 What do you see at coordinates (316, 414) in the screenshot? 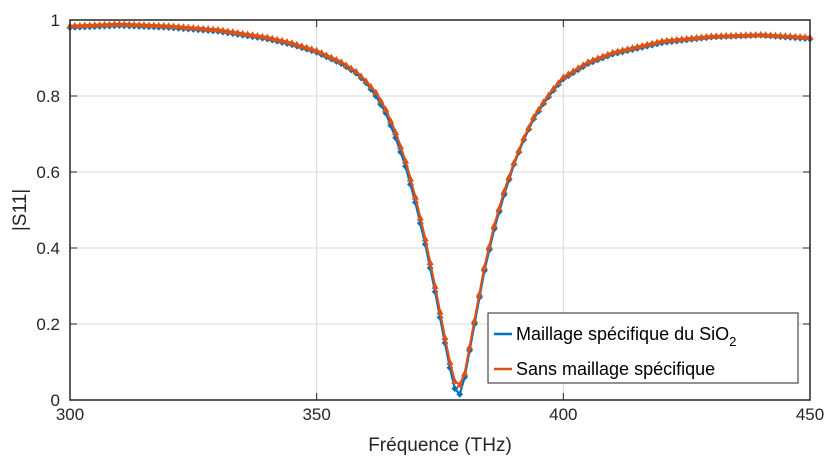
I see `x-tick-label: 350` at bounding box center [316, 414].